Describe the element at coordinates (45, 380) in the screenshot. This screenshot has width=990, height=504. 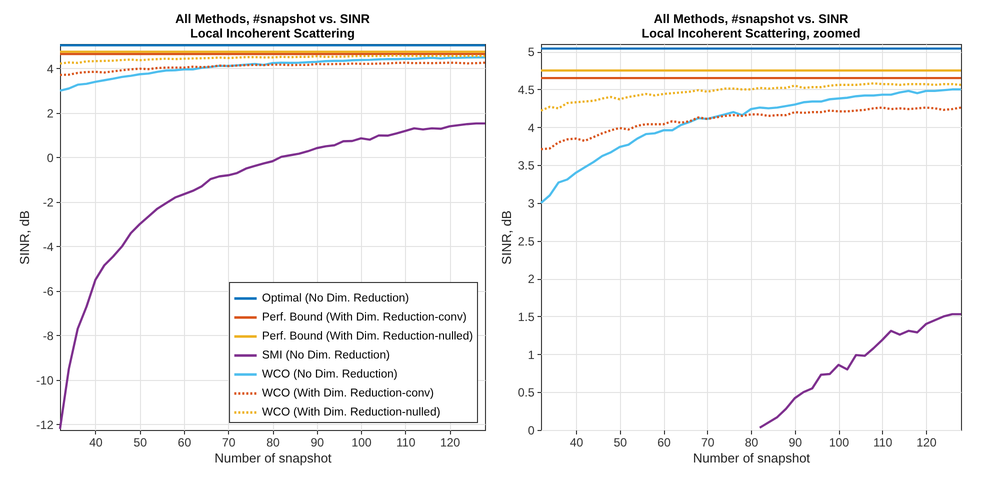
I see `y-tick-label: -10` at that location.